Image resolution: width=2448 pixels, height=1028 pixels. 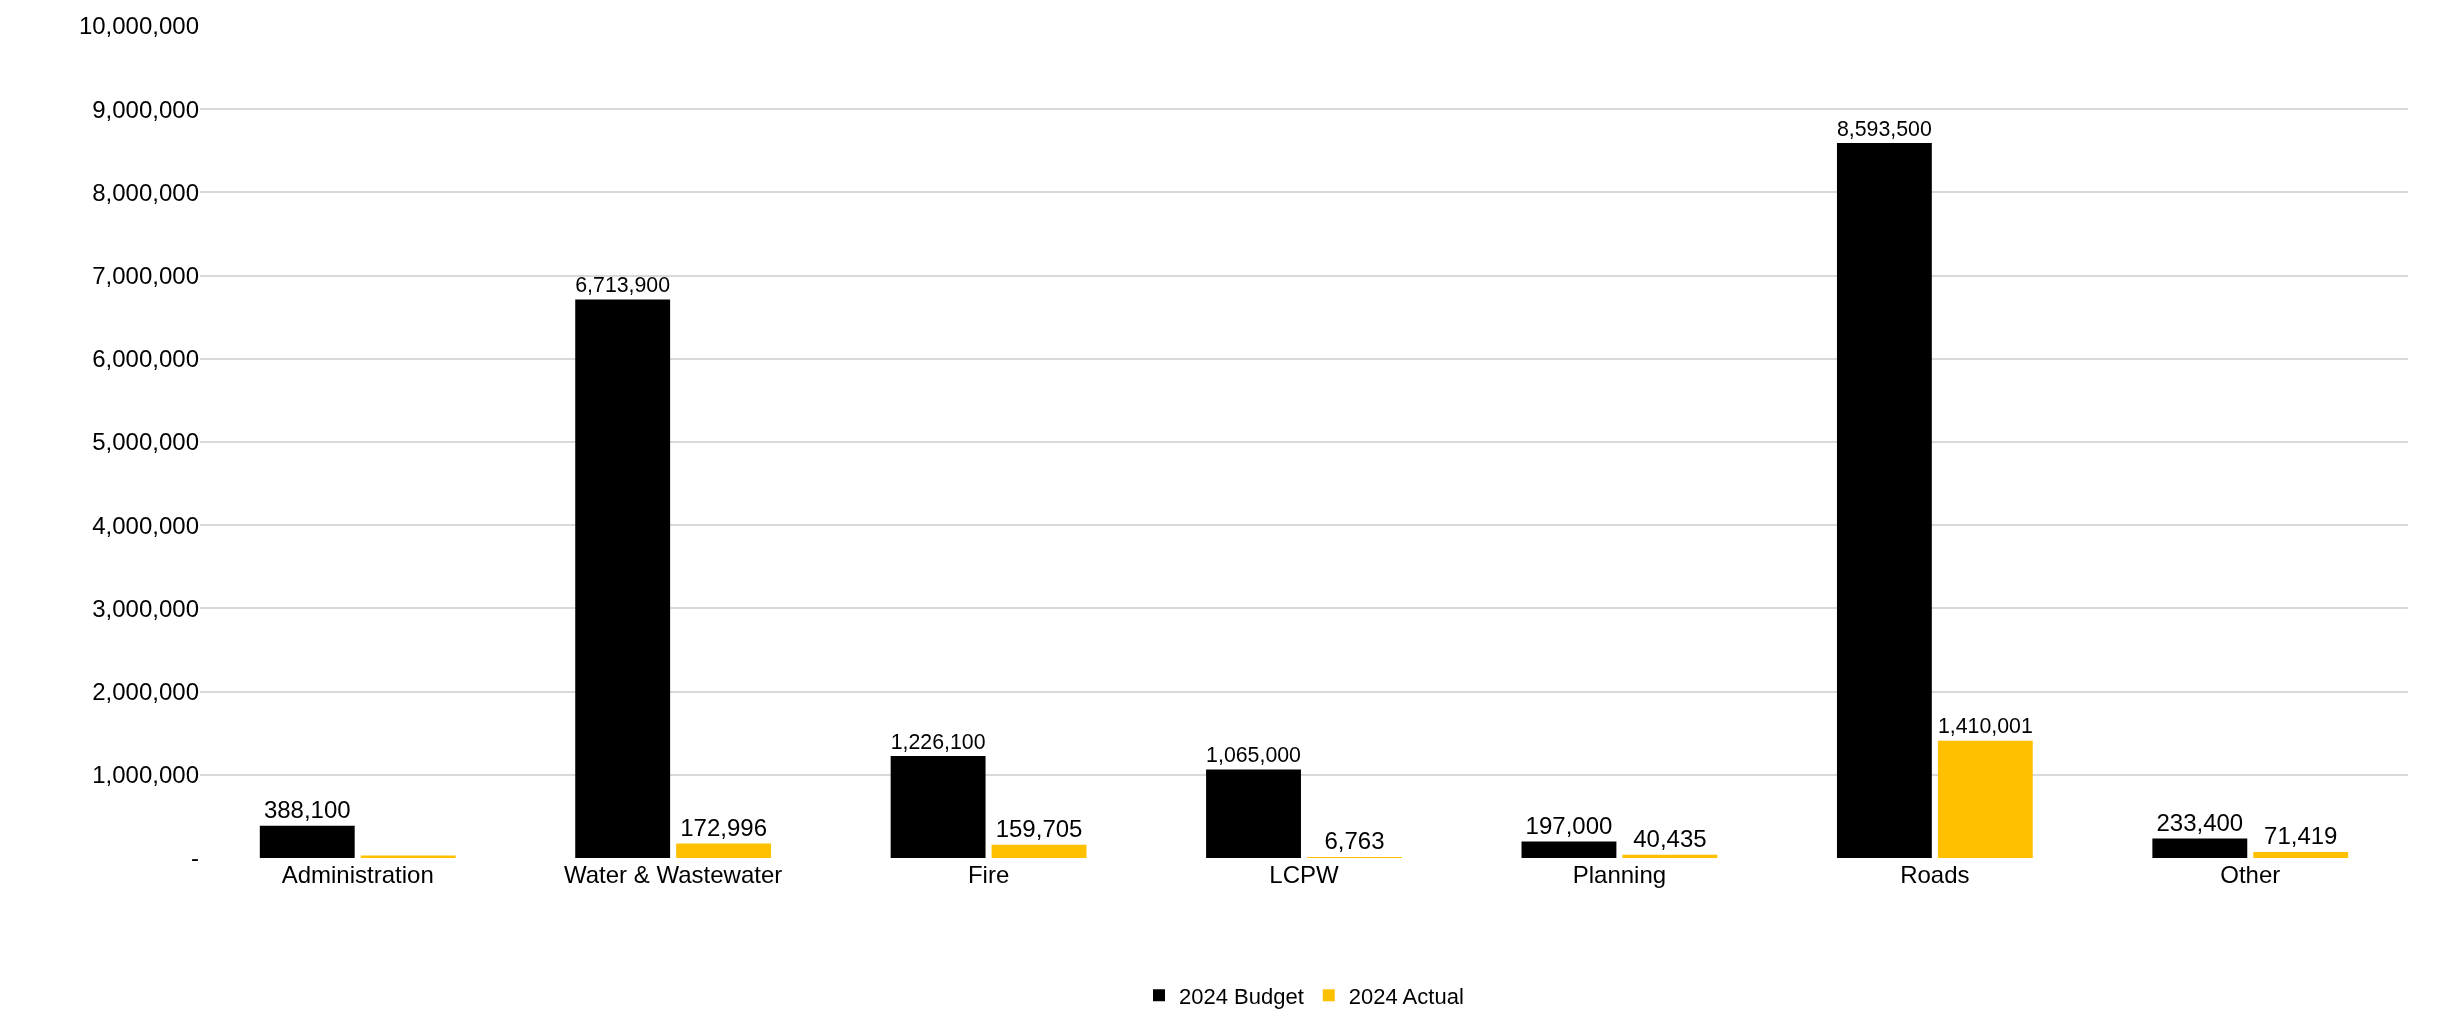 I want to click on x-tick-label: Roads, so click(x=1935, y=874).